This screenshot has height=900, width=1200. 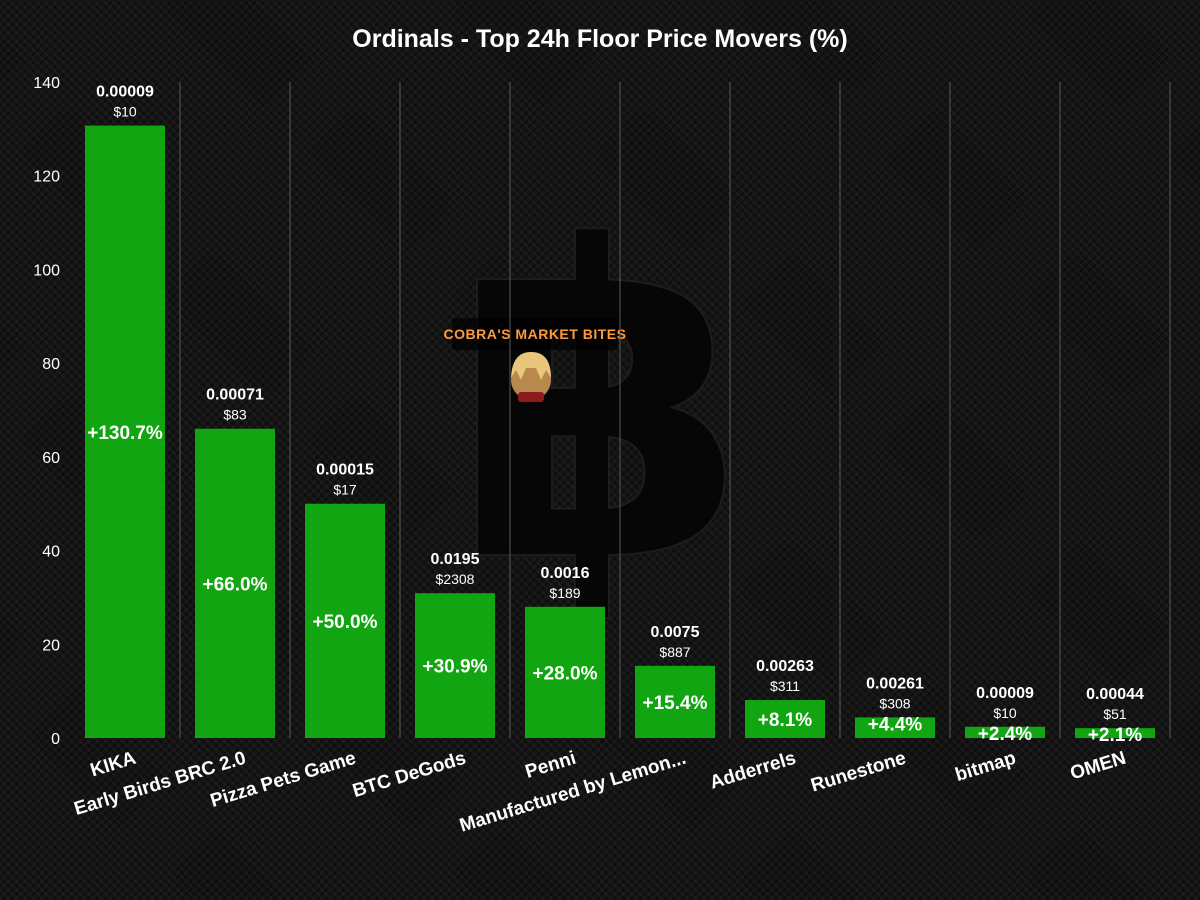 I want to click on percent-change-label: +30.9%, so click(x=455, y=667).